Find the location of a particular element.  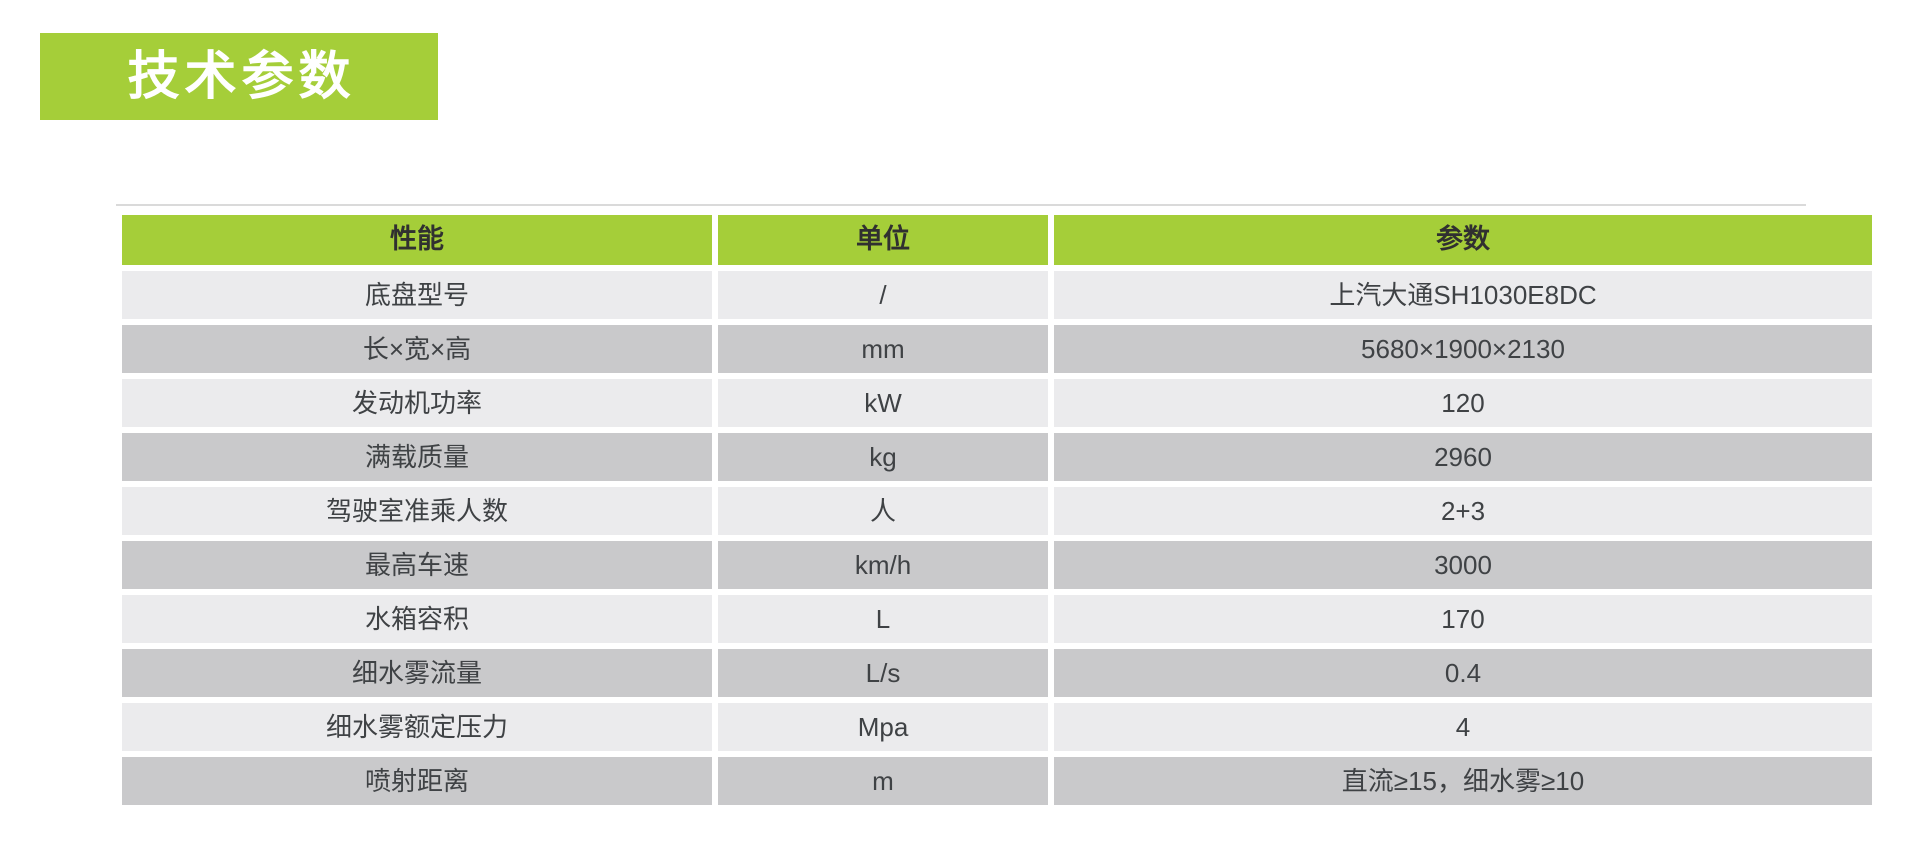

cell-unit: L/s is located at coordinates (883, 673).